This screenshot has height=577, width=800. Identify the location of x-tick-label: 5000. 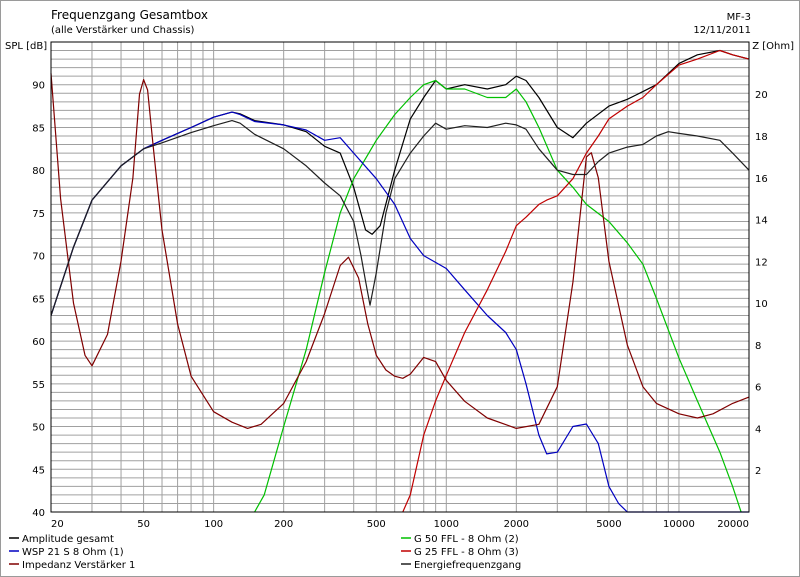
(608, 524).